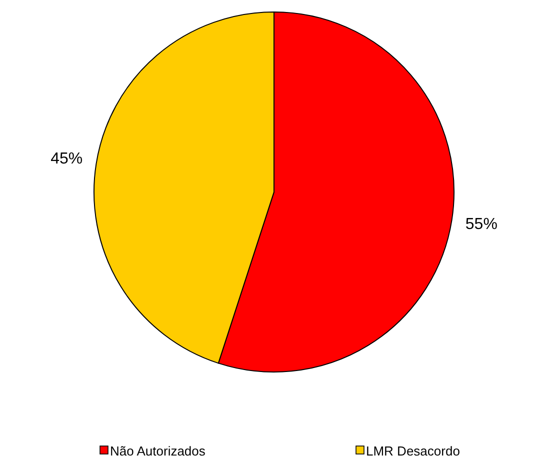 The width and height of the screenshot is (537, 459). Describe the element at coordinates (413, 450) in the screenshot. I see `legend-label: LMR Desacordo` at that location.